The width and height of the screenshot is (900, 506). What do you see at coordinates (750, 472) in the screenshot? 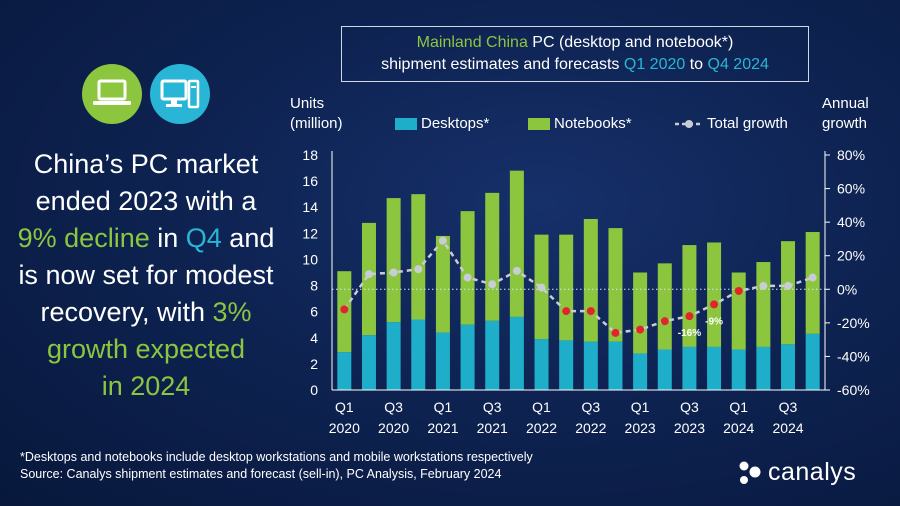
I see `canalys-logo-icon` at bounding box center [750, 472].